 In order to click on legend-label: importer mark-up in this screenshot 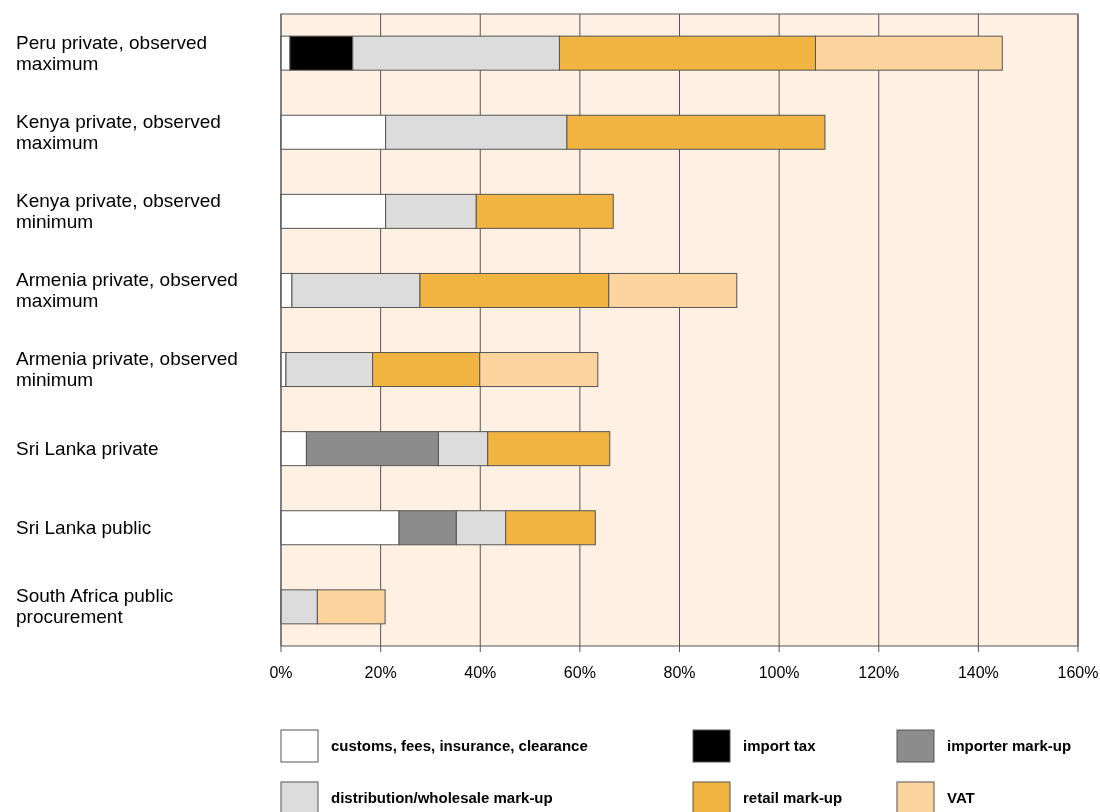, I will do `click(1009, 745)`.